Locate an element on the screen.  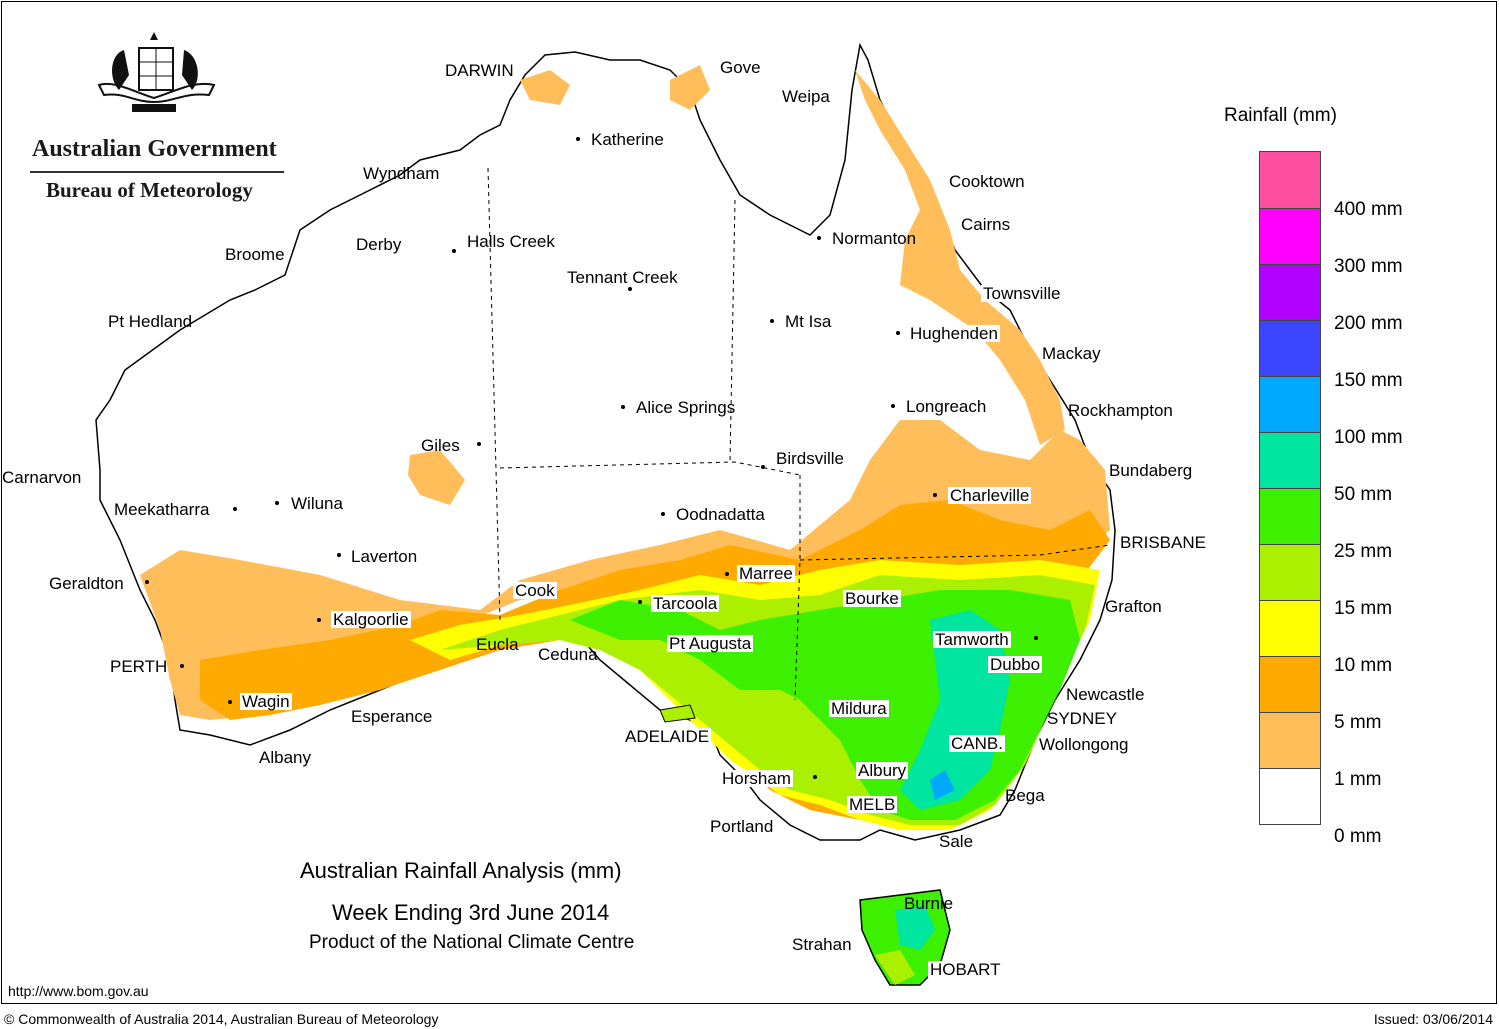
coat-of-arms-logo is located at coordinates (156, 72).